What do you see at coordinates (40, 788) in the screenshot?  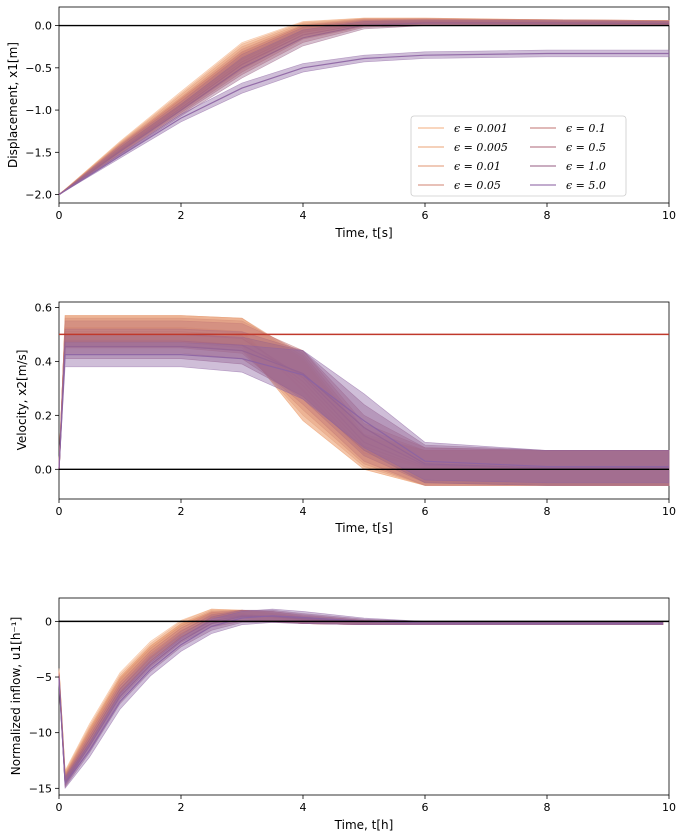 I see `y-tick-label: −15` at bounding box center [40, 788].